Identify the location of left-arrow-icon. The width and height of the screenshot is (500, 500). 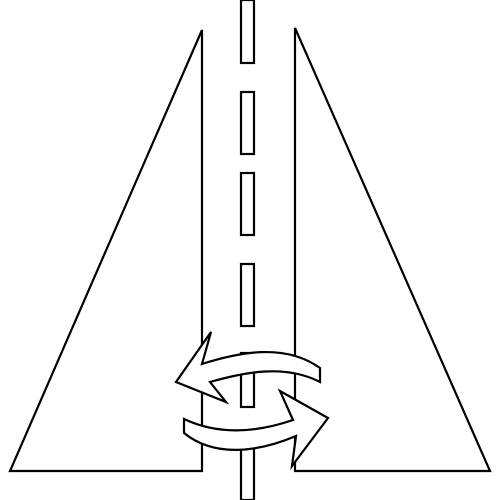
(248, 368).